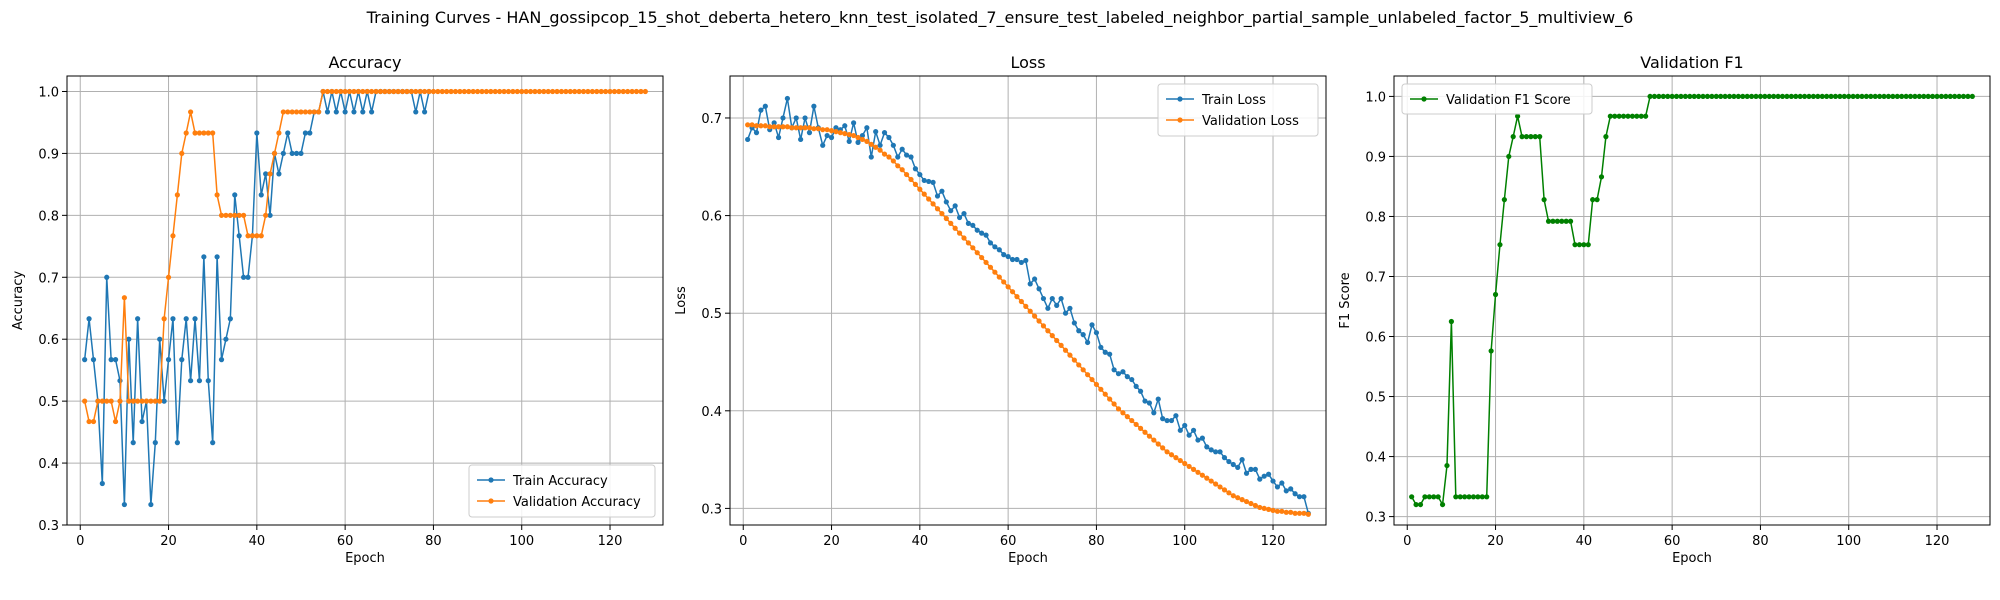 The width and height of the screenshot is (2000, 600). What do you see at coordinates (1184, 541) in the screenshot?
I see `x-tick-label: 100` at bounding box center [1184, 541].